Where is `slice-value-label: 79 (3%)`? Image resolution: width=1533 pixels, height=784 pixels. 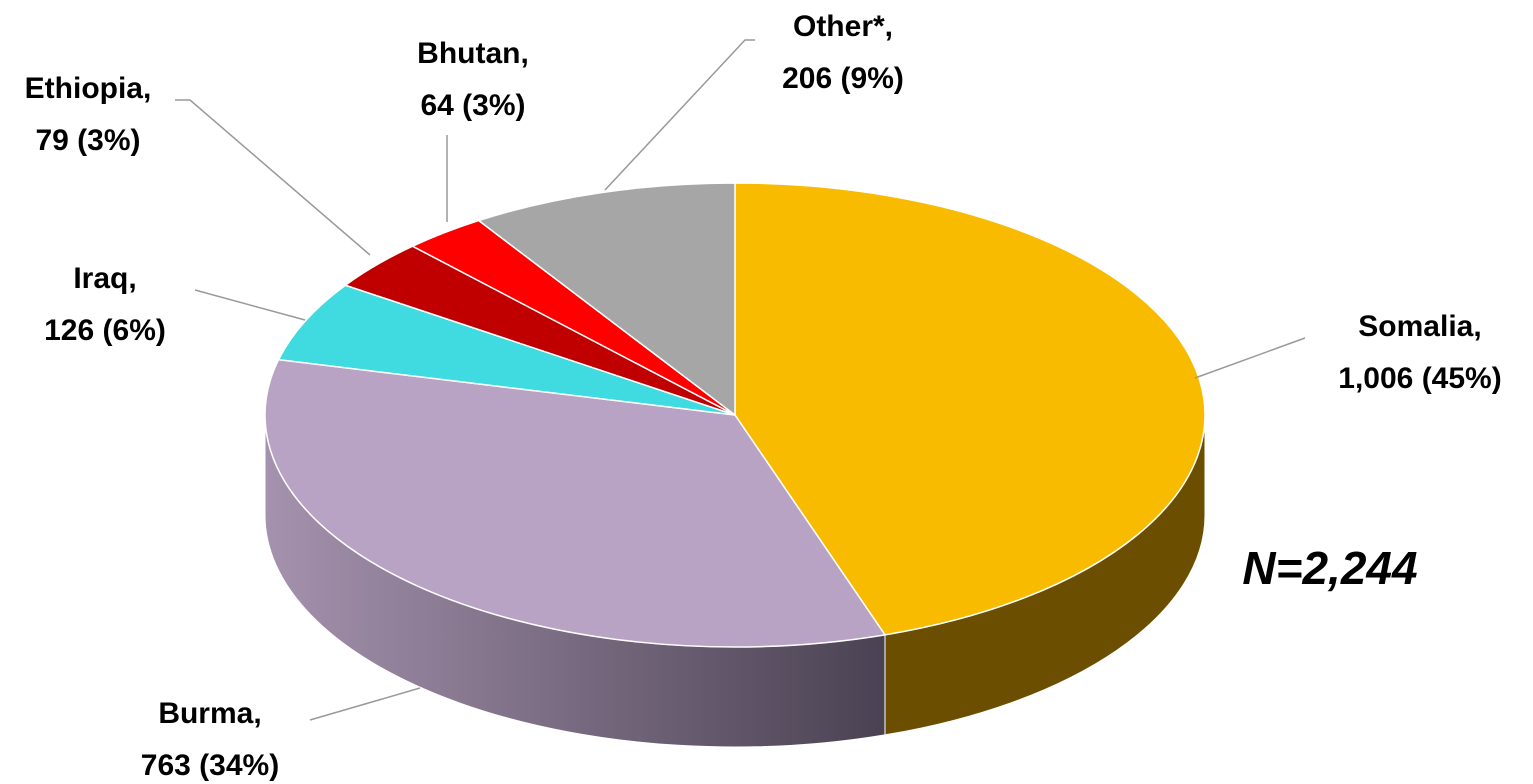 slice-value-label: 79 (3%) is located at coordinates (87, 140).